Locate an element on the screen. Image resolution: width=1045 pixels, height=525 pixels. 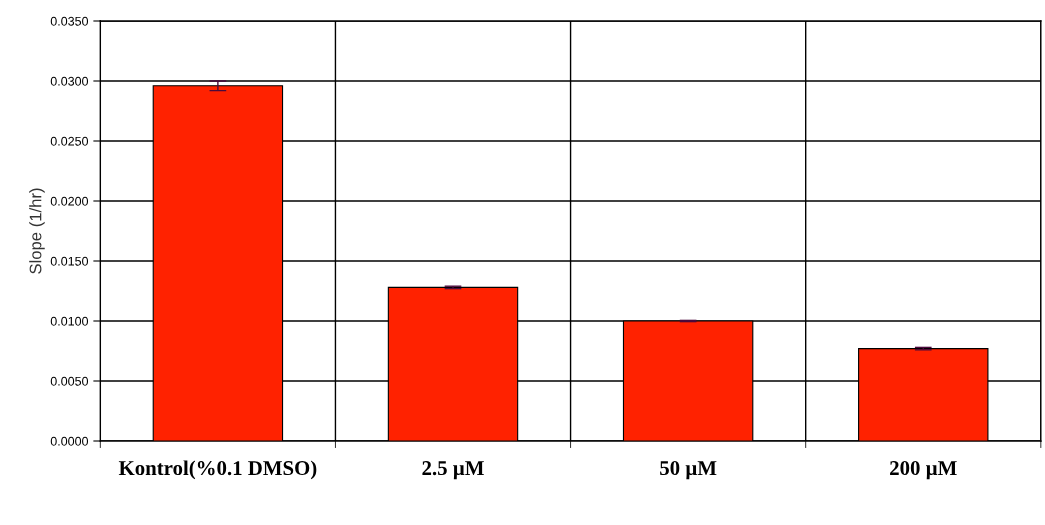
x-tick-label: 200 µM is located at coordinates (923, 470).